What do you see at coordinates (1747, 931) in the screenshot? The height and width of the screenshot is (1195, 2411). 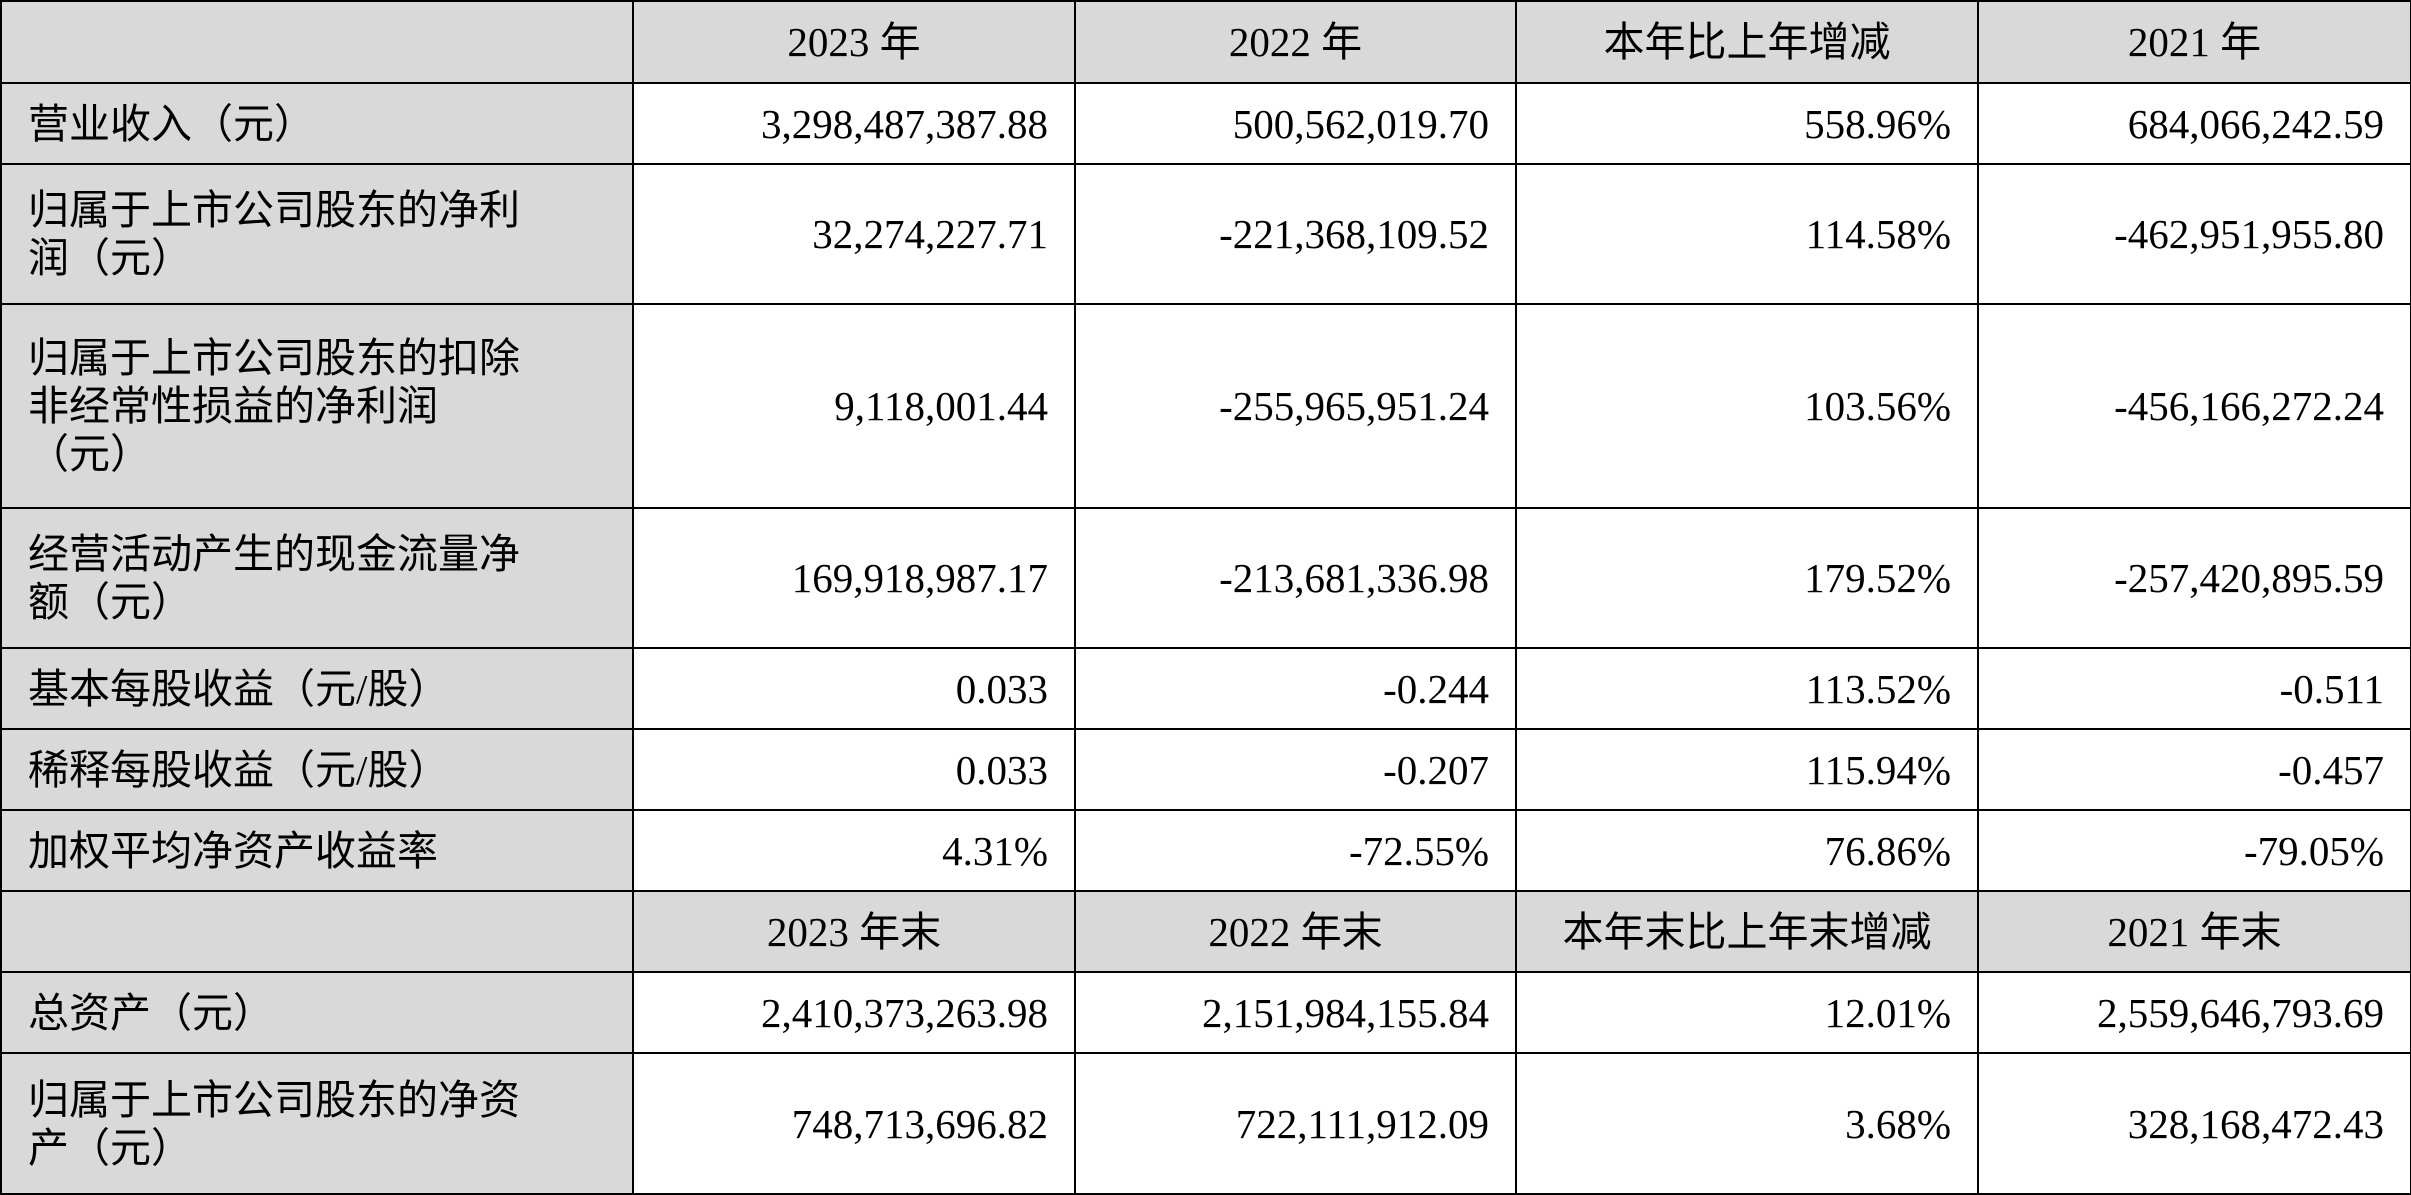 I see `column-header: 本年末比上年末增减` at bounding box center [1747, 931].